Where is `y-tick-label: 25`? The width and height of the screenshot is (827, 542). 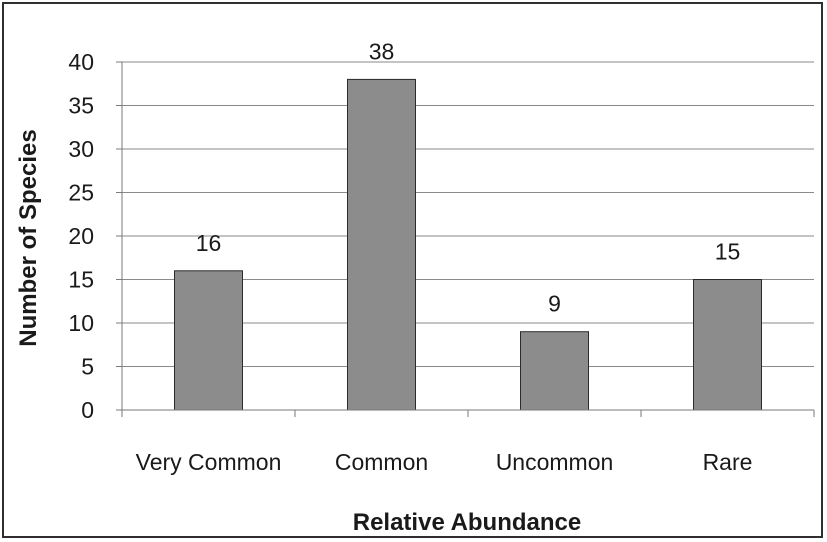 y-tick-label: 25 is located at coordinates (81, 193).